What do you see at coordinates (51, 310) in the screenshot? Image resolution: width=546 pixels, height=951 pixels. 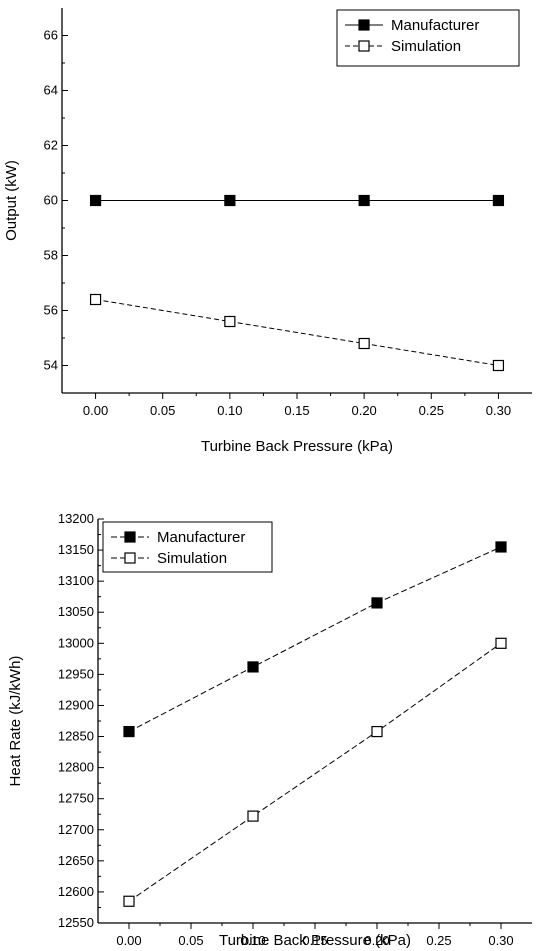 I see `y-tick-label: 56` at bounding box center [51, 310].